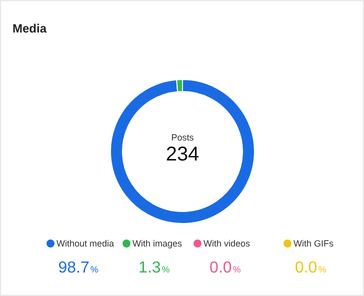 The height and width of the screenshot is (296, 364). Describe the element at coordinates (78, 268) in the screenshot. I see `data-label: 98.7%` at that location.